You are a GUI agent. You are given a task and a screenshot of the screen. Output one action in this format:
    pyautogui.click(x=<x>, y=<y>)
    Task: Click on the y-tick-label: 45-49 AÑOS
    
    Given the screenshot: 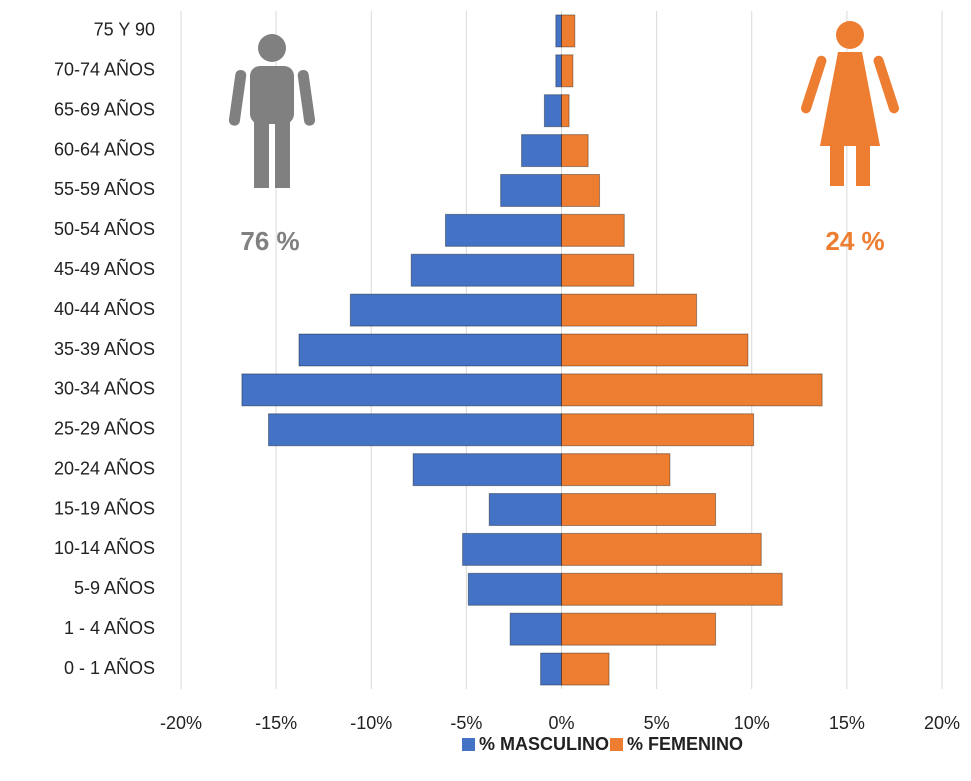 What is the action you would take?
    pyautogui.click(x=104, y=268)
    